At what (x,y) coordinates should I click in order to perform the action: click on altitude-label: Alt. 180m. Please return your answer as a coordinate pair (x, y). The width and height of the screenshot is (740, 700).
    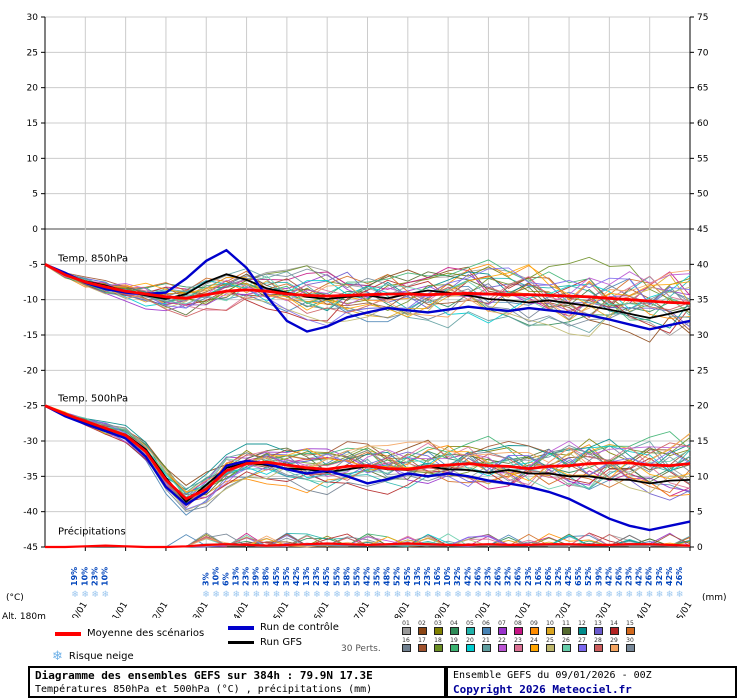
    Looking at the image, I should click on (24, 617).